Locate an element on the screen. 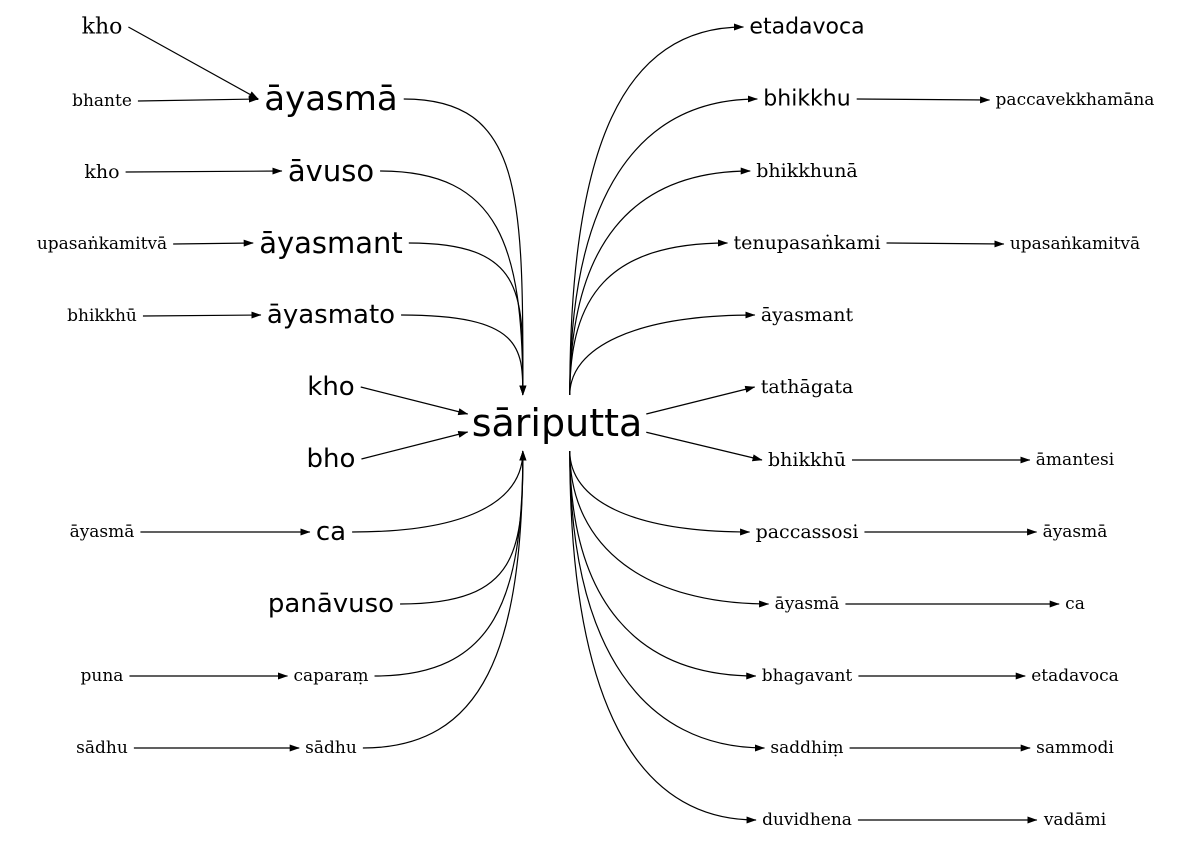 Image resolution: width=1193 pixels, height=856 pixels. node-tenupasankami: tenupasaṅkami is located at coordinates (806, 243).